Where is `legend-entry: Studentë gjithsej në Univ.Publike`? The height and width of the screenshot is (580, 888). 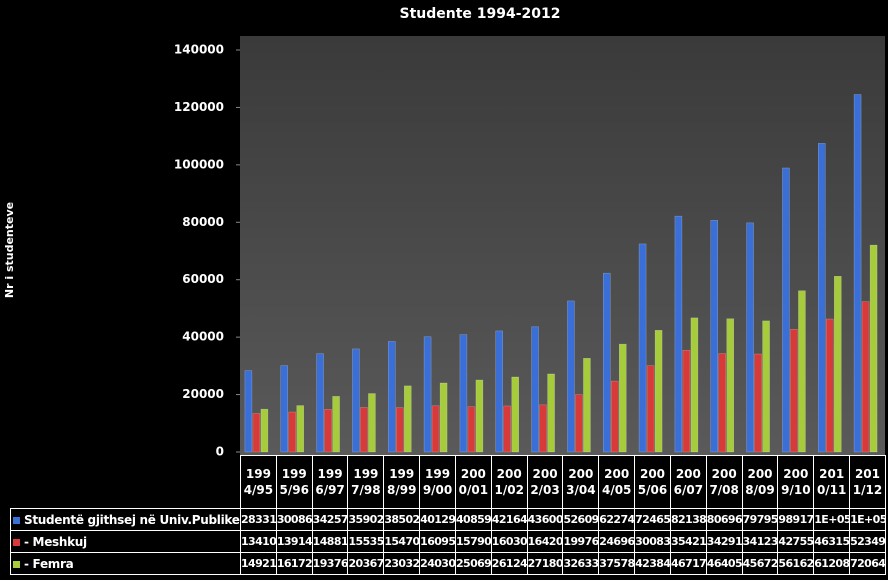
legend-entry: Studentë gjithsej në Univ.Publike is located at coordinates (125, 519).